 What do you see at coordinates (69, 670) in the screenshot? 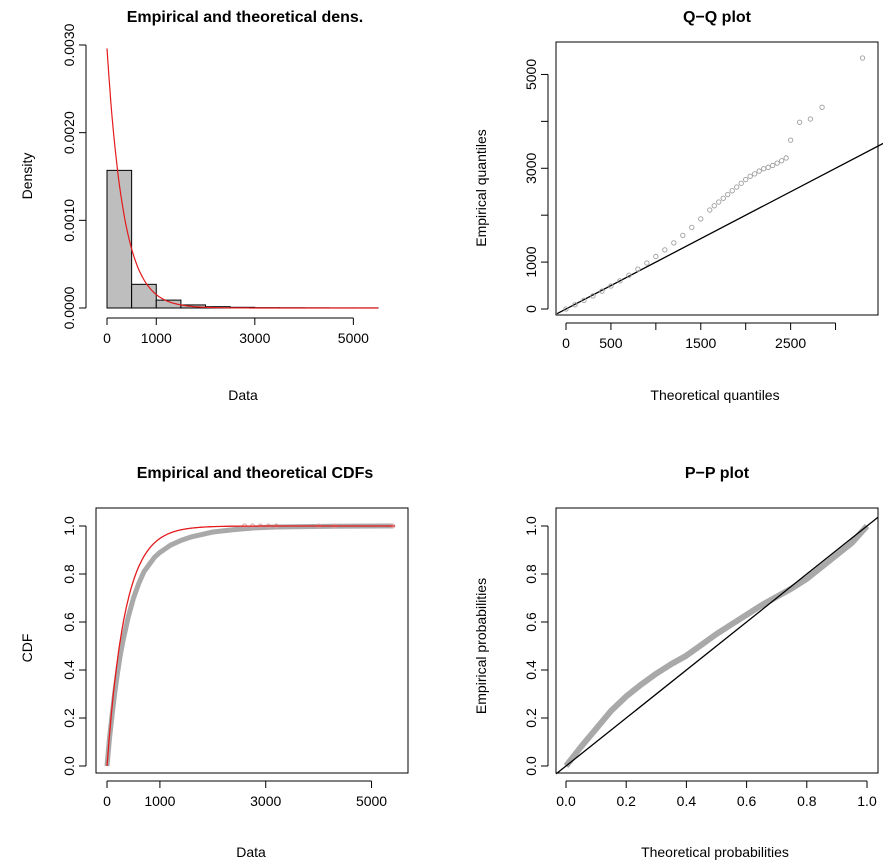
I see `cdf-y-tick-label: 0.4` at bounding box center [69, 670].